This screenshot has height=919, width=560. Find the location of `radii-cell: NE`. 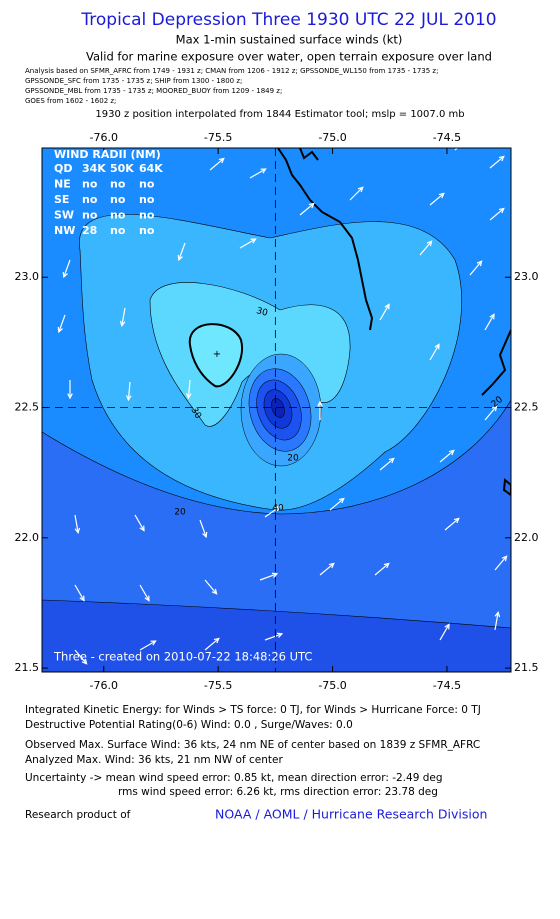

radii-cell: NE is located at coordinates (62, 184).